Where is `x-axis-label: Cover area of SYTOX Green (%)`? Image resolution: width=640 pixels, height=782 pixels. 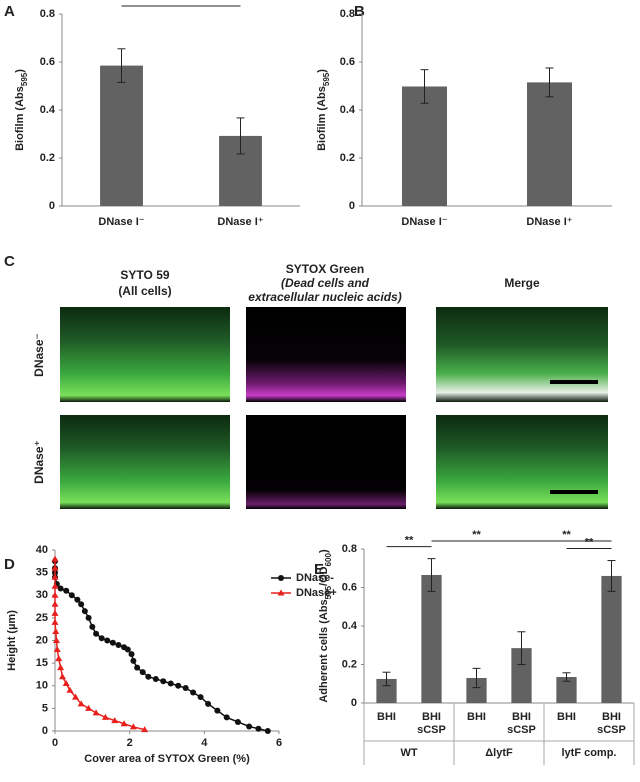 x-axis-label: Cover area of SYTOX Green (%) is located at coordinates (167, 759).